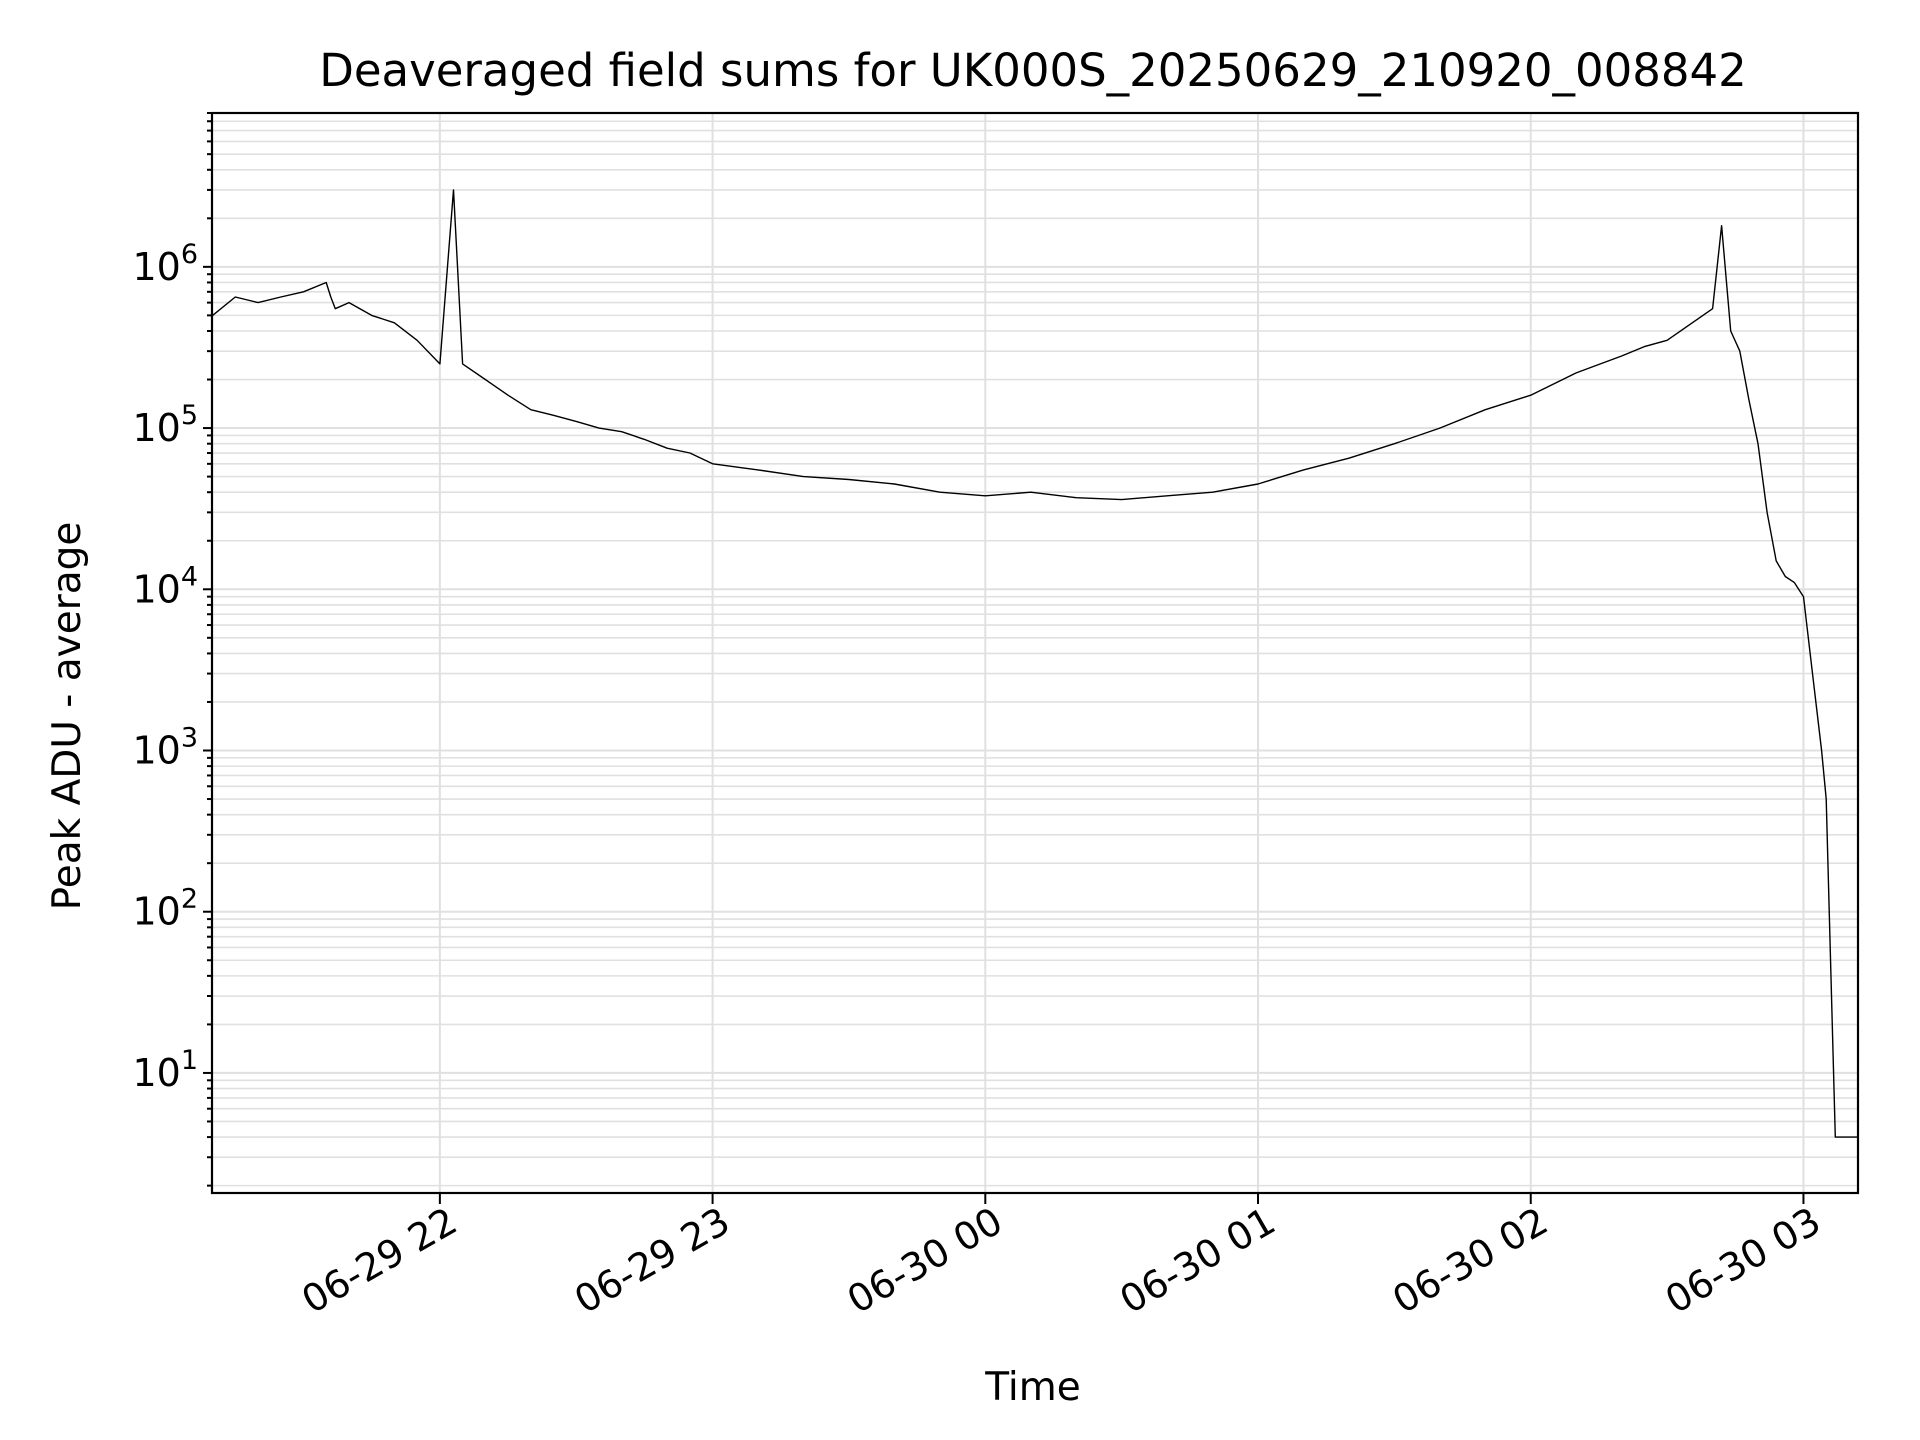 Image resolution: width=1920 pixels, height=1440 pixels. Describe the element at coordinates (165, 909) in the screenshot. I see `y-tick-label: 102` at that location.